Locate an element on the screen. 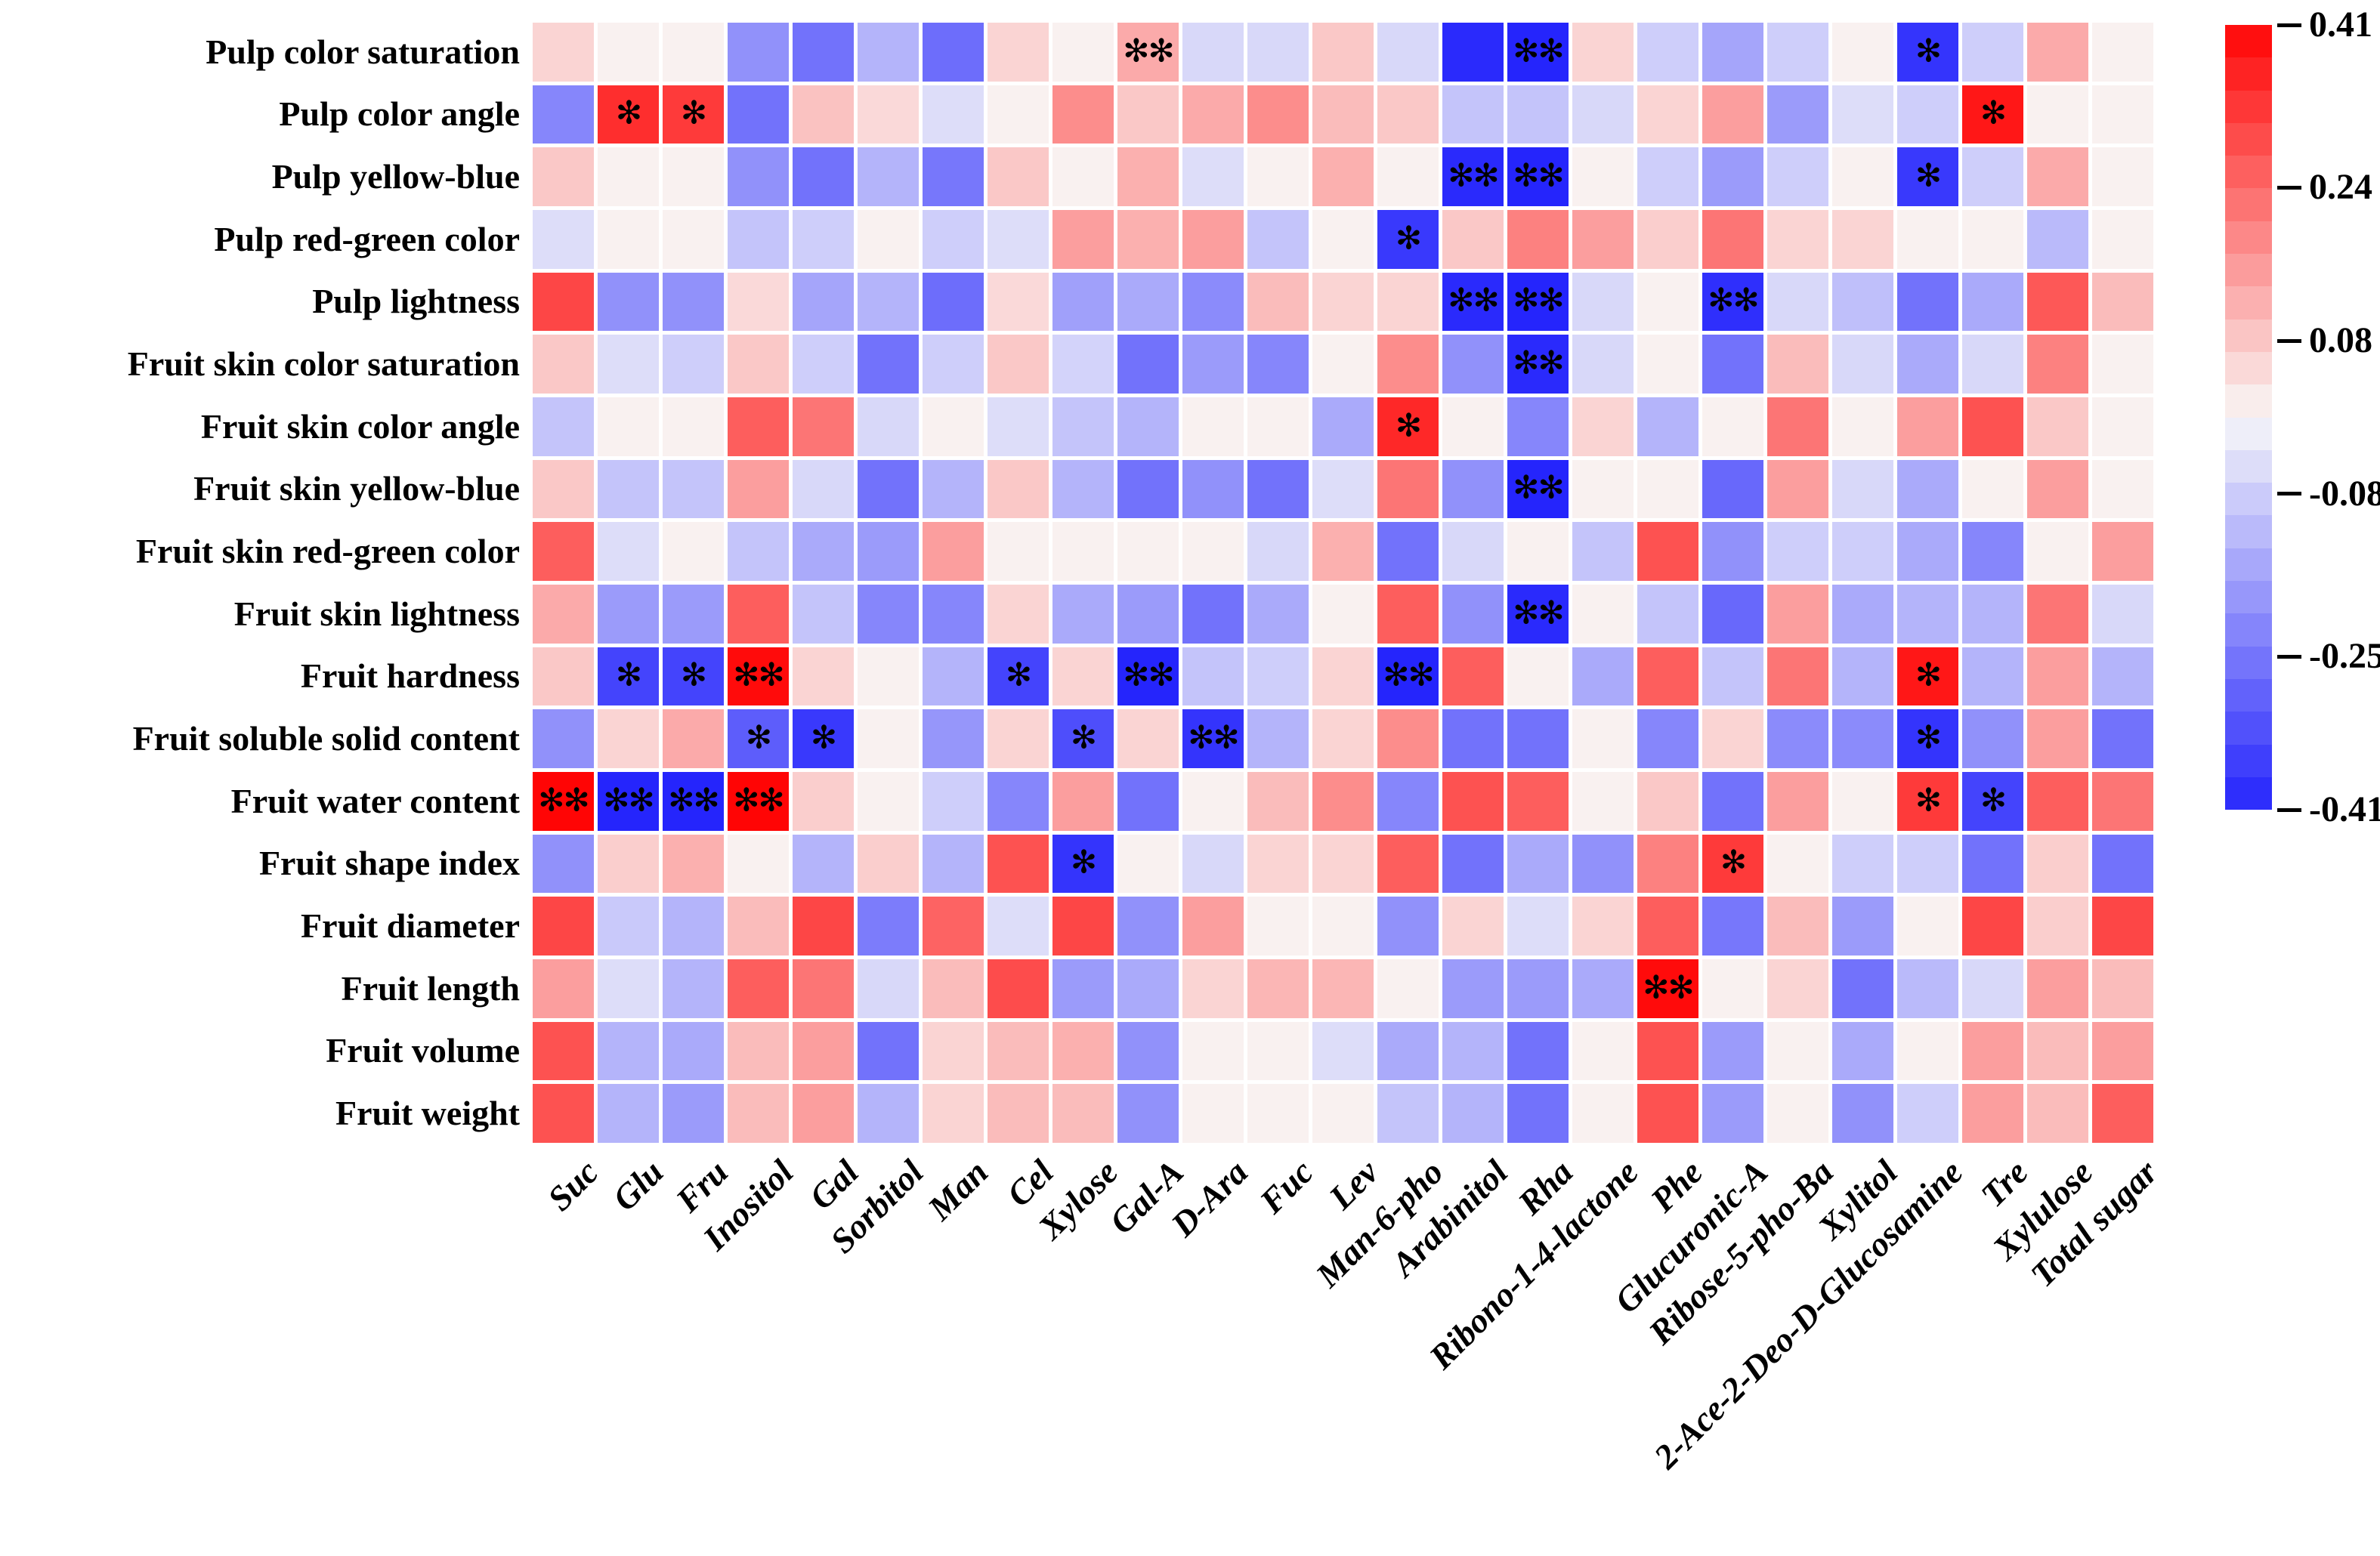  heatmap-cell: ✻✻ is located at coordinates (1538, 302).